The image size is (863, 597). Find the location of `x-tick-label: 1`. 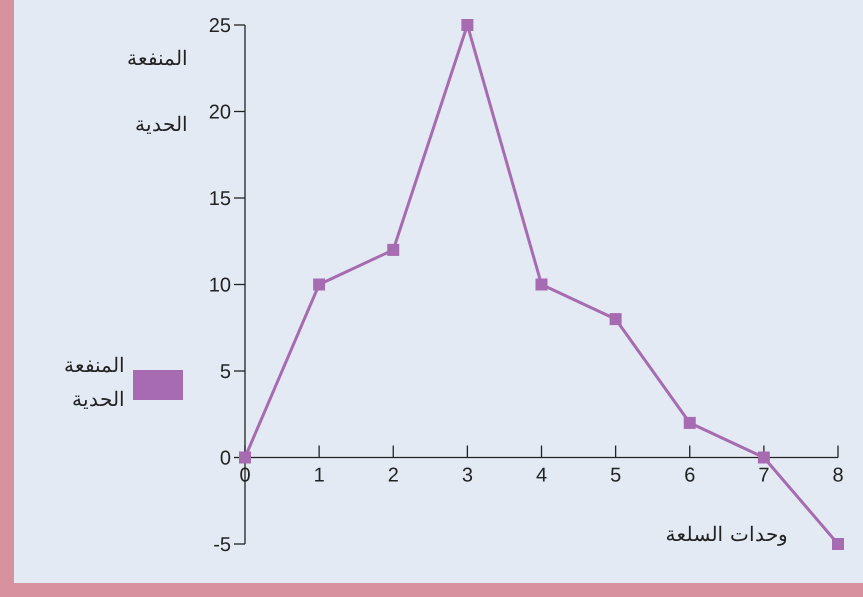

x-tick-label: 1 is located at coordinates (319, 475).